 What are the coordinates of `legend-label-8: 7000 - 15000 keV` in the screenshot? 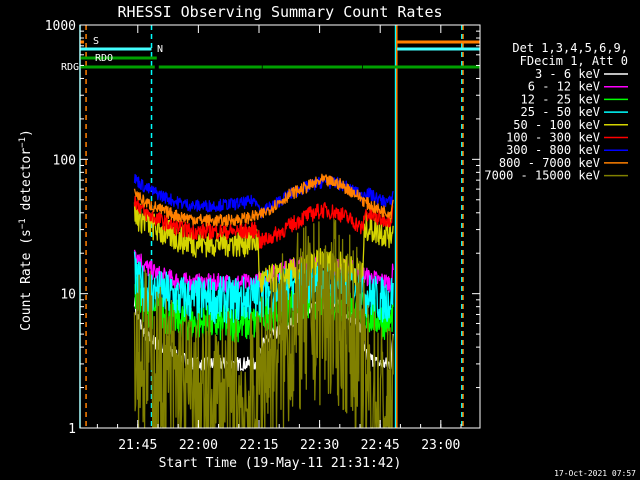 It's located at (542, 176).